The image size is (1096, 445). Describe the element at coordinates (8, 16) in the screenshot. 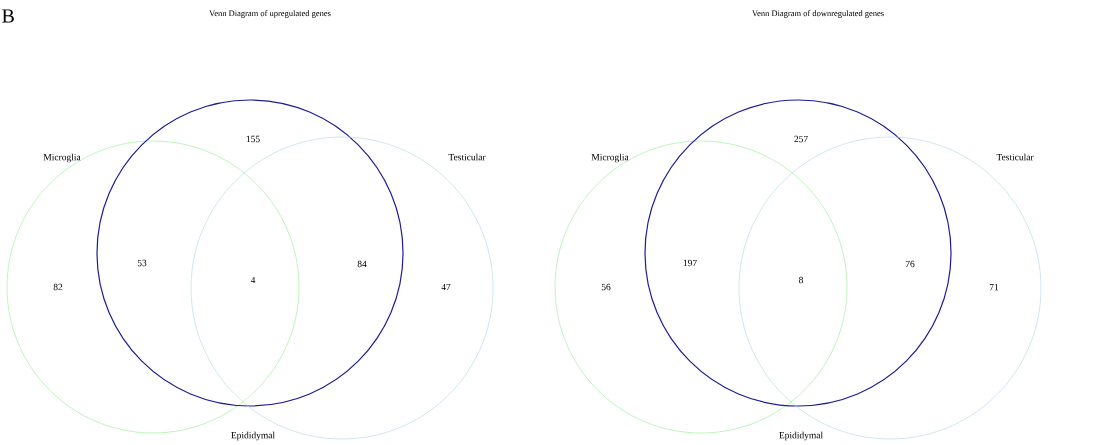

I see `text: B` at that location.